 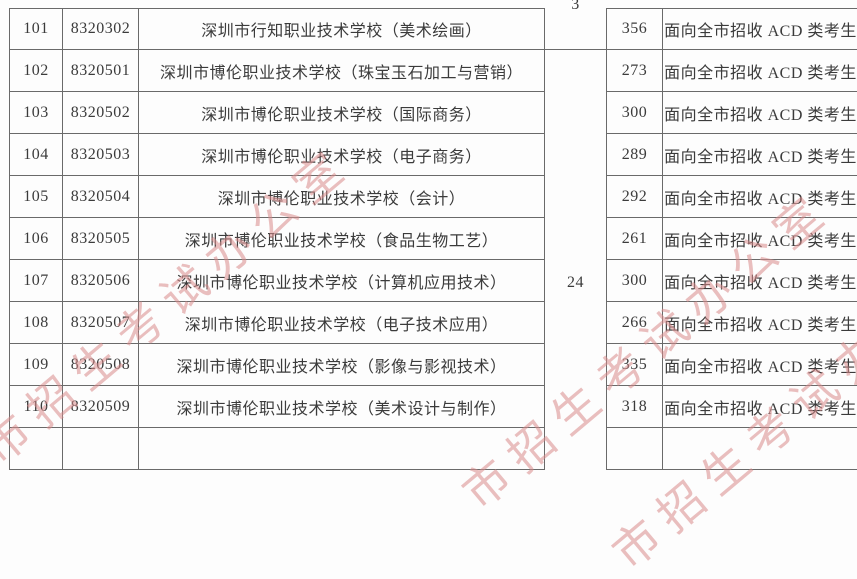 What do you see at coordinates (36, 71) in the screenshot?
I see `row-number-cell: 102` at bounding box center [36, 71].